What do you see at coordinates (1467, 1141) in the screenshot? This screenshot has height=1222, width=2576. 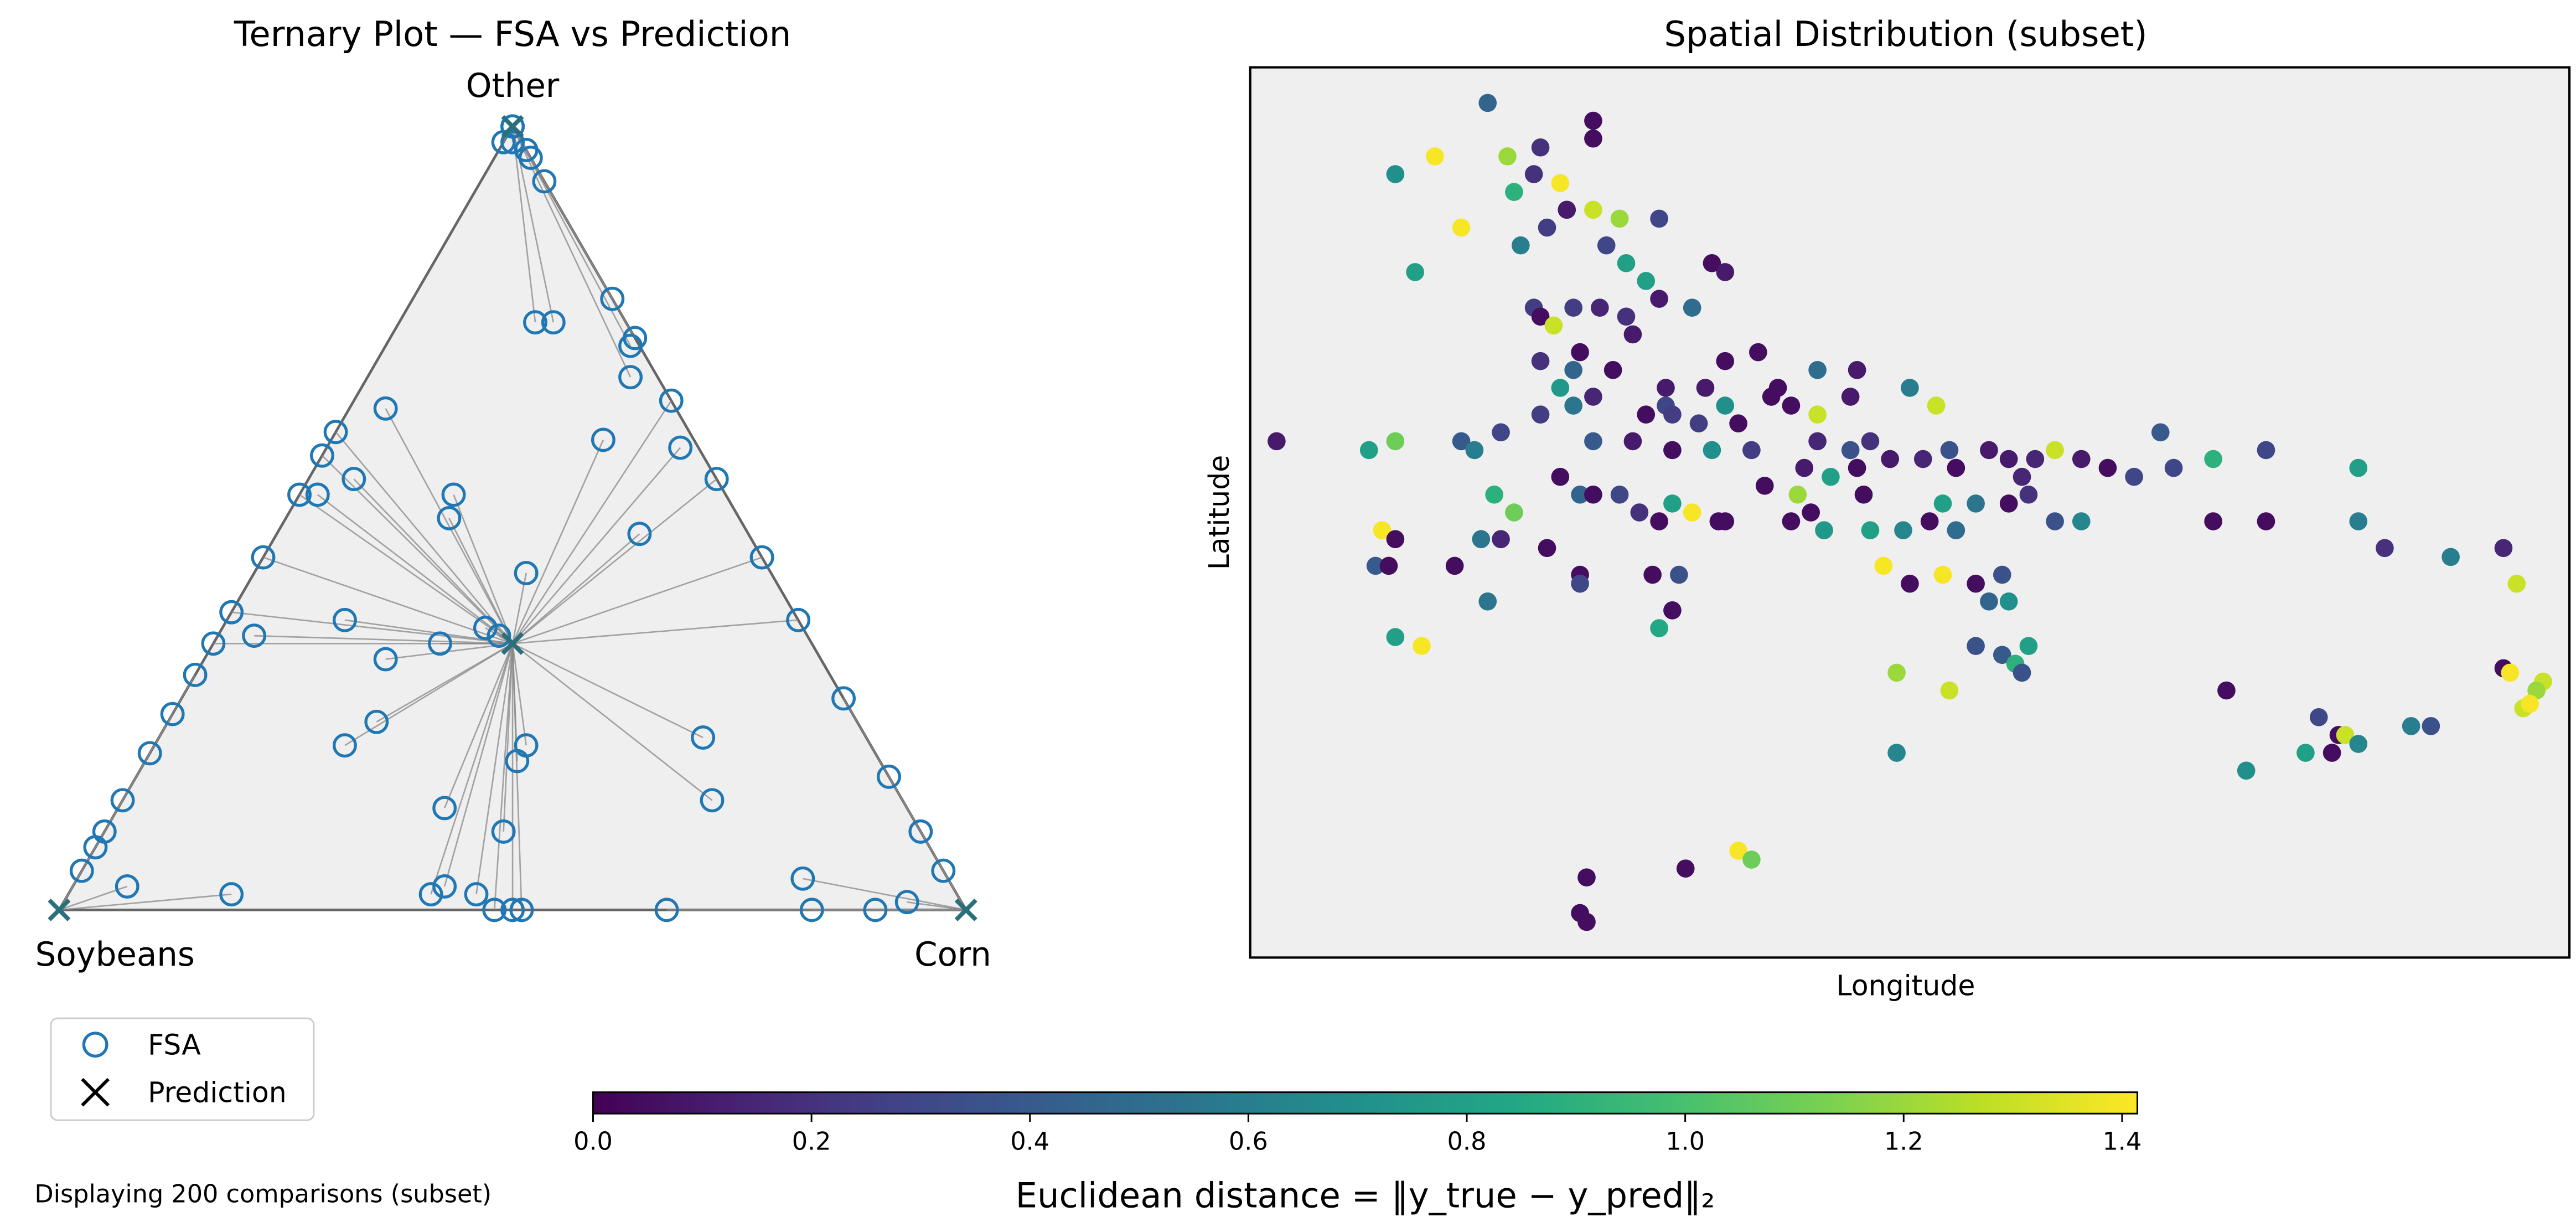 I see `colorbar-tick-label: 0.8` at bounding box center [1467, 1141].